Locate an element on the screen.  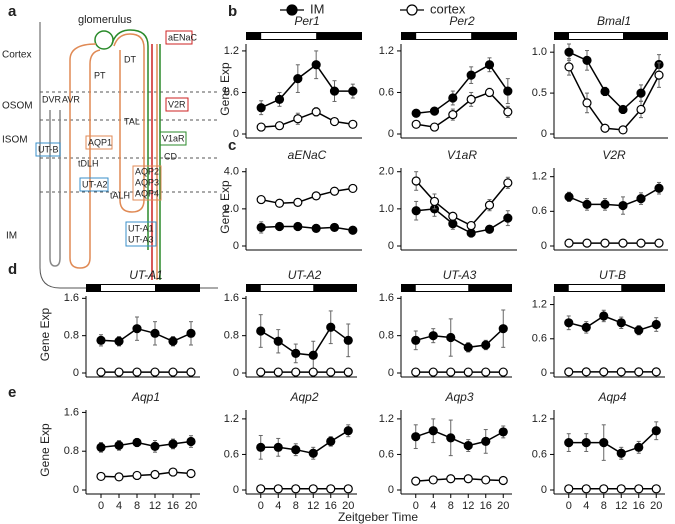
y-tick-label: 0.5 is located at coordinates (539, 93).